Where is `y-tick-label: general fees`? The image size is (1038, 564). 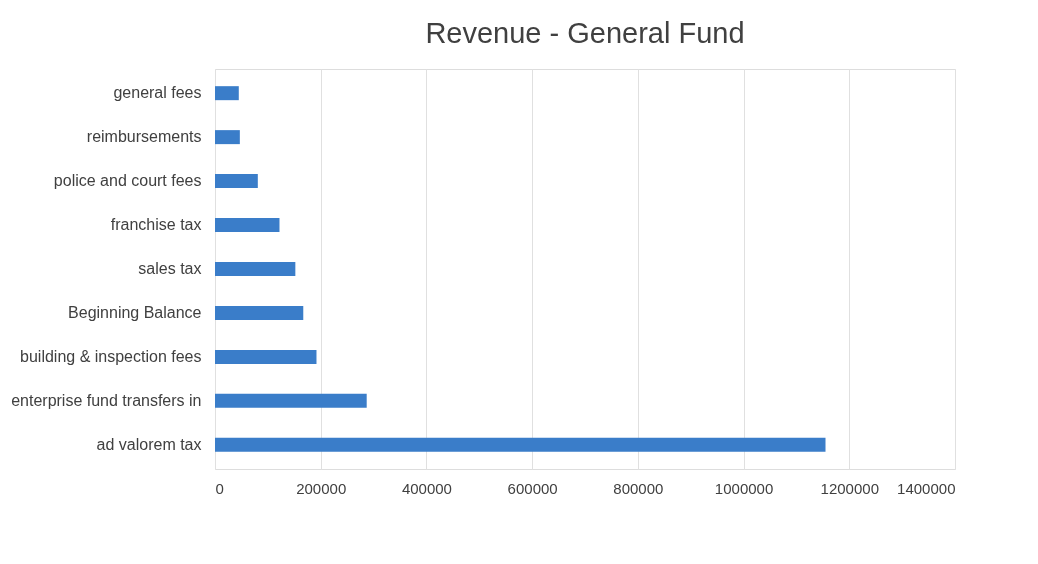
y-tick-label: general fees is located at coordinates (157, 93).